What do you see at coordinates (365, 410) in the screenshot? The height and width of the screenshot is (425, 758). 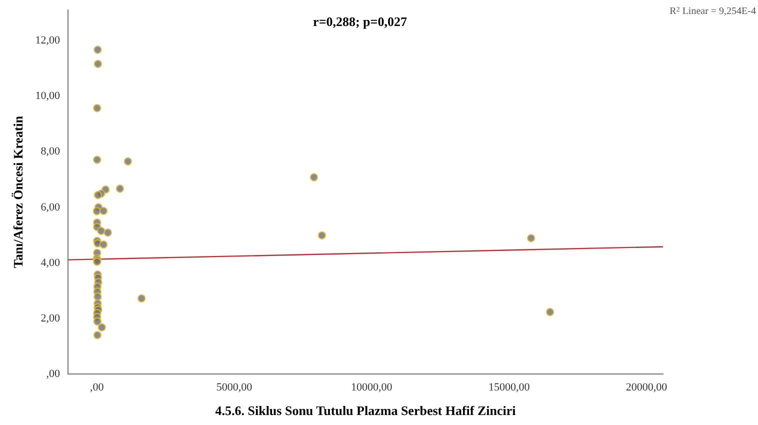 I see `x-axis-title: 4.5.6. Siklus Sonu Tutulu Plazma Serbest Hafif Zinciri` at bounding box center [365, 410].